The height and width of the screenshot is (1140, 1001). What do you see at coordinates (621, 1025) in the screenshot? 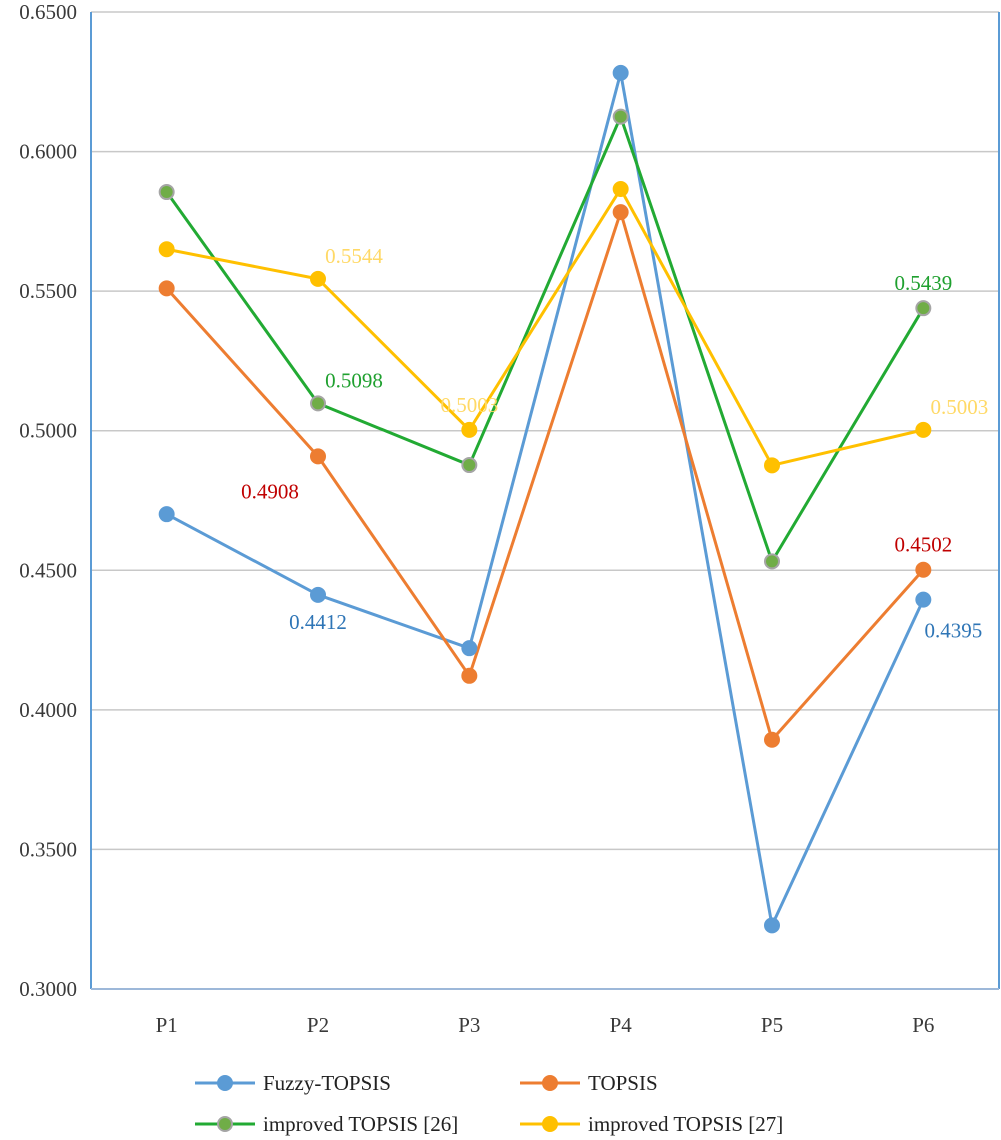
I see `x-tick-label: P4` at bounding box center [621, 1025].